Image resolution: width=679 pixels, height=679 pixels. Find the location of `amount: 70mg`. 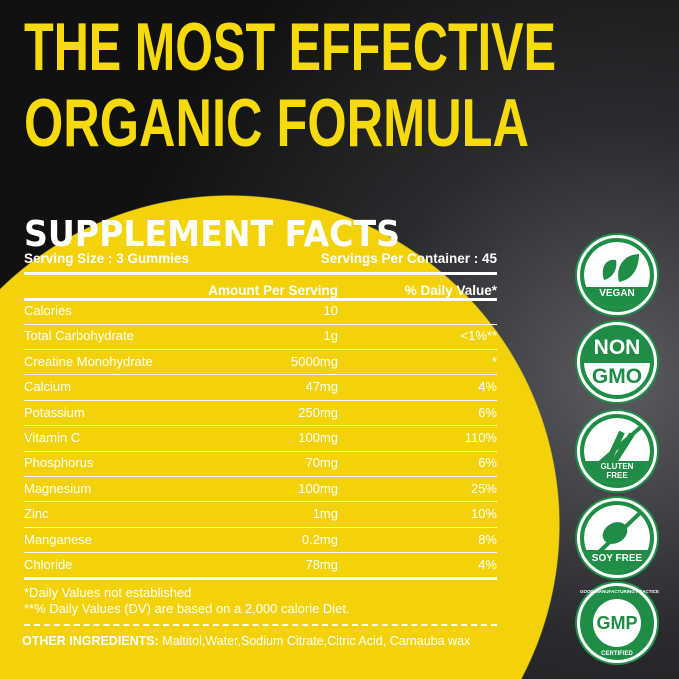

amount: 70mg is located at coordinates (321, 463).